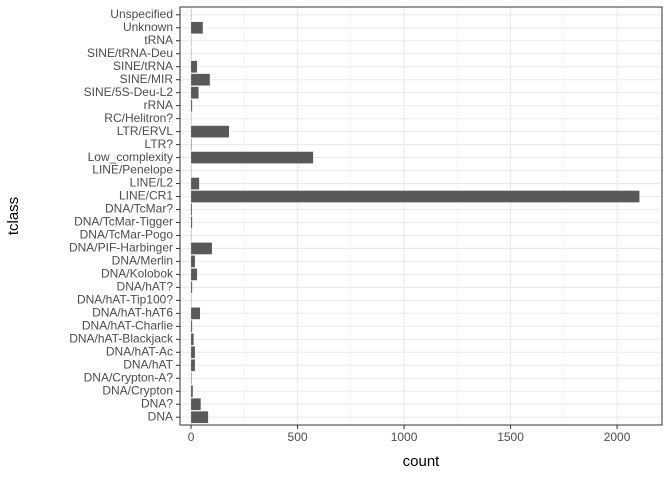  What do you see at coordinates (404, 437) in the screenshot?
I see `x-tick-label: 1000` at bounding box center [404, 437].